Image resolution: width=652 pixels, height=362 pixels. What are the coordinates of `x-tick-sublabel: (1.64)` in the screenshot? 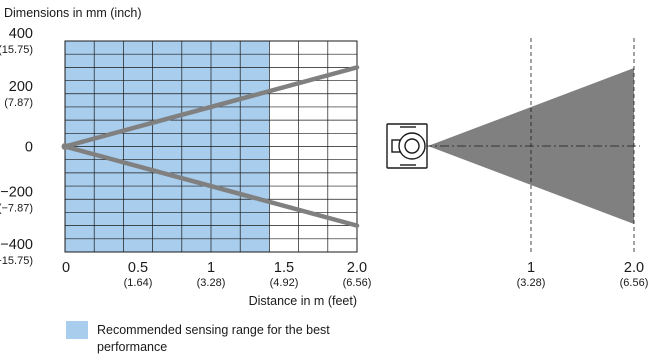 It's located at (138, 283).